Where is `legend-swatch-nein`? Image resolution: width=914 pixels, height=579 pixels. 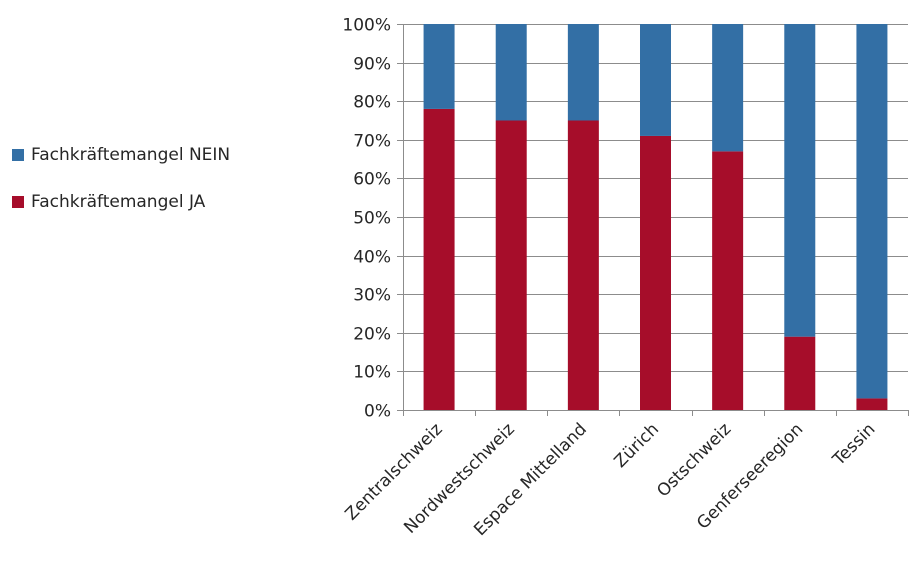
legend-swatch-nein is located at coordinates (18, 155).